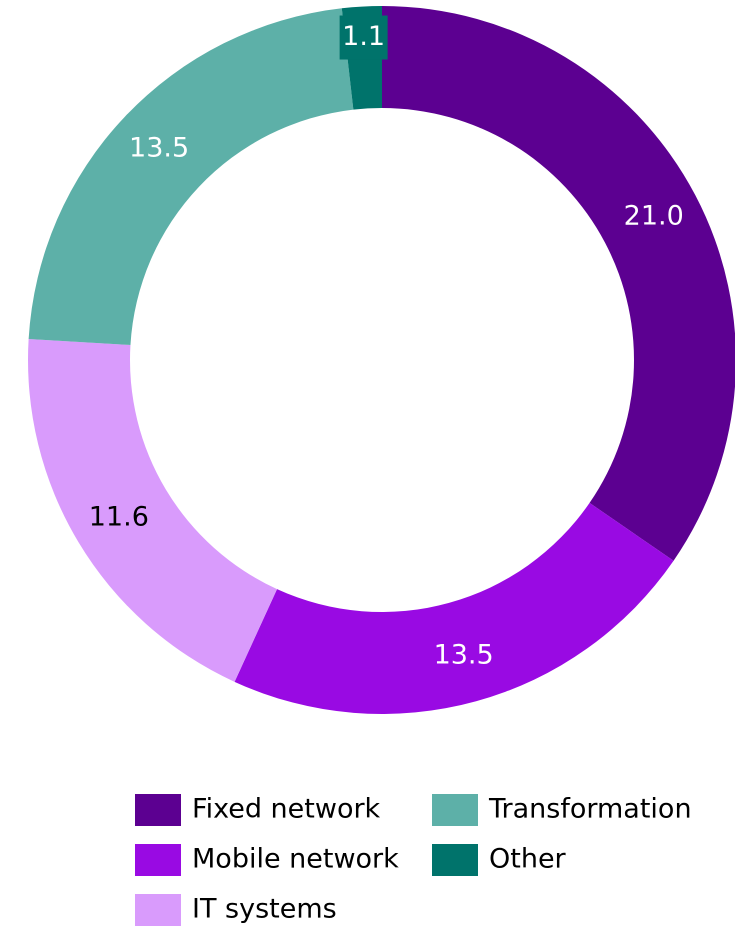  What do you see at coordinates (590, 809) in the screenshot?
I see `legend-label: Transformation` at bounding box center [590, 809].